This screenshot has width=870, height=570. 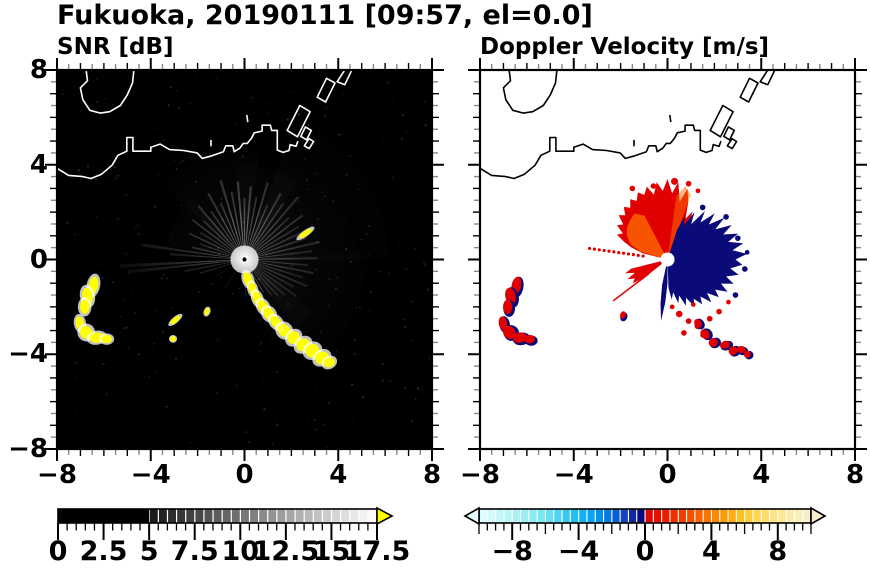 I want to click on velocity-underflow-arrow, so click(x=471, y=516).